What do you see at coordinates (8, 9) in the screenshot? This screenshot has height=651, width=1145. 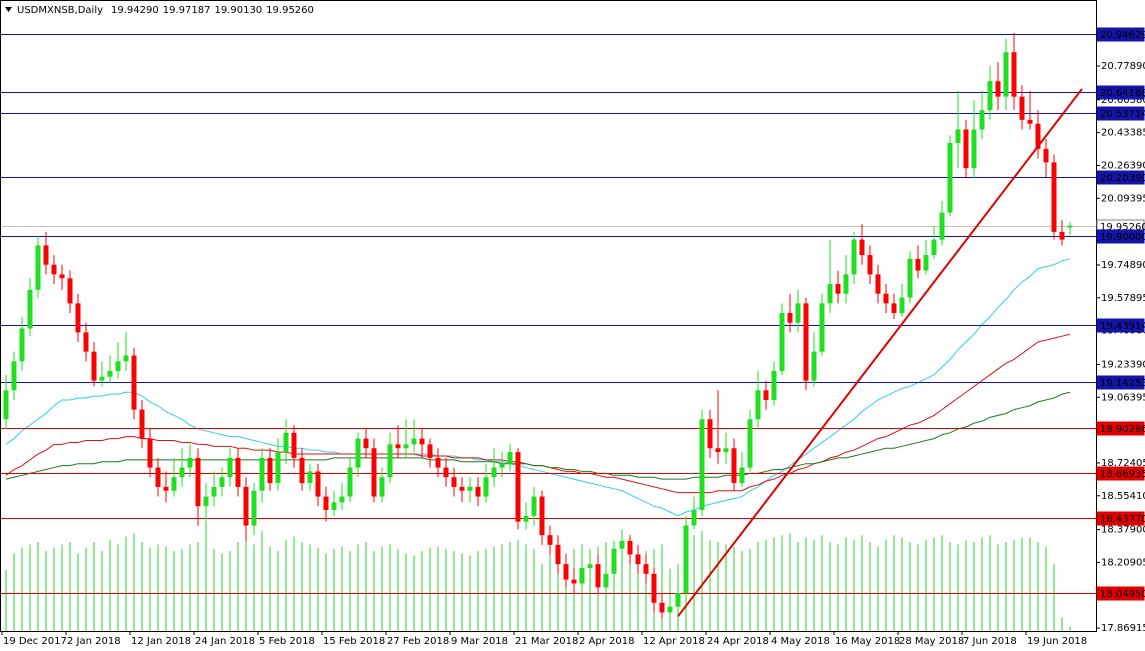 I see `menu-triangle` at bounding box center [8, 9].